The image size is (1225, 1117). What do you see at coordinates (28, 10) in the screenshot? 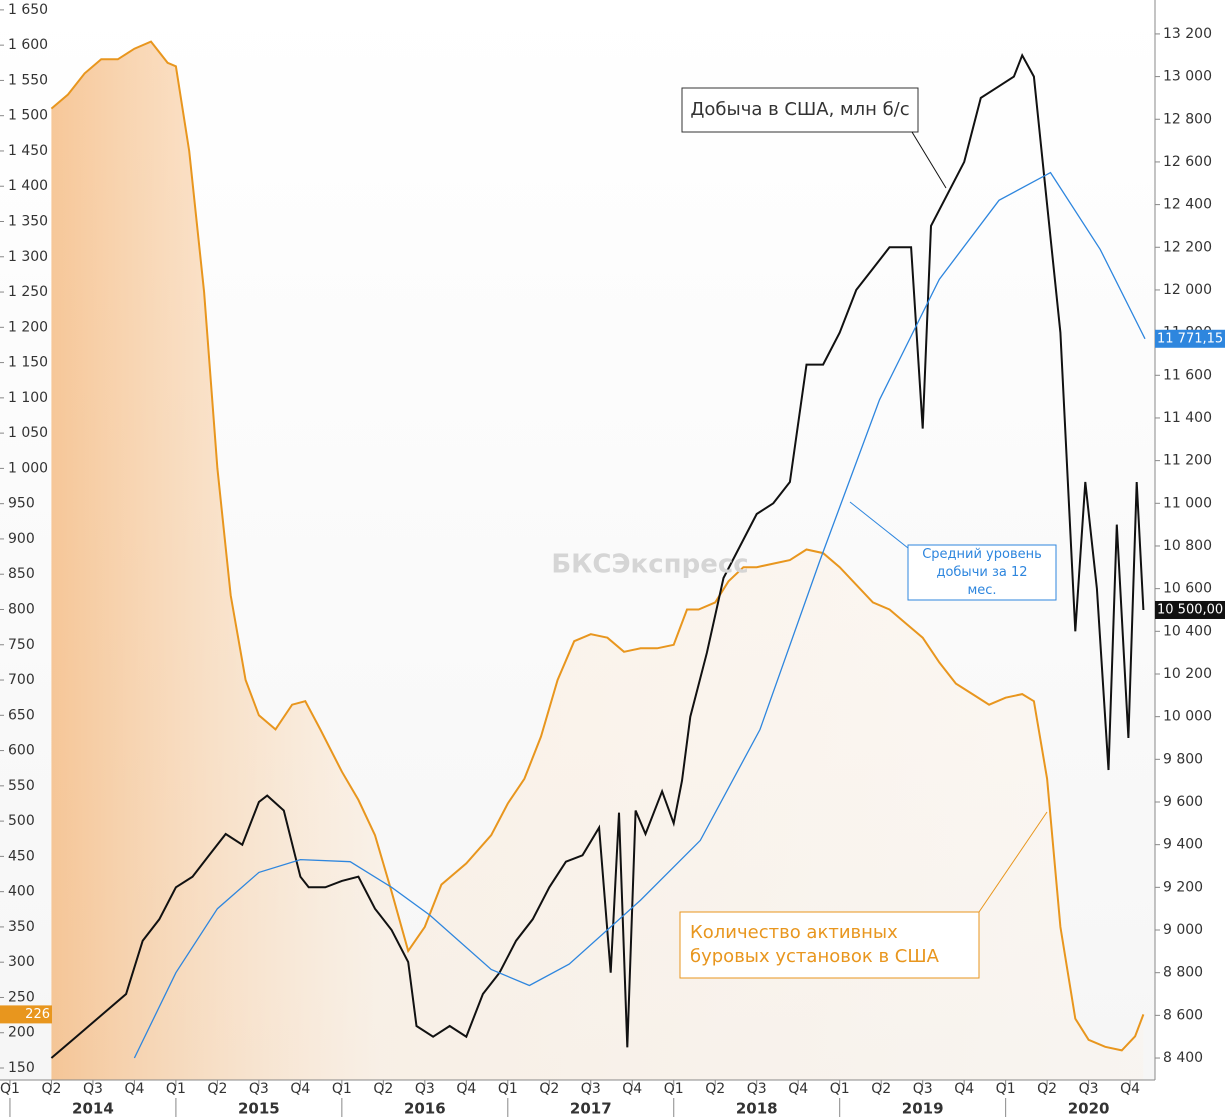
I see `y-tick-label: 1 650` at bounding box center [28, 10].